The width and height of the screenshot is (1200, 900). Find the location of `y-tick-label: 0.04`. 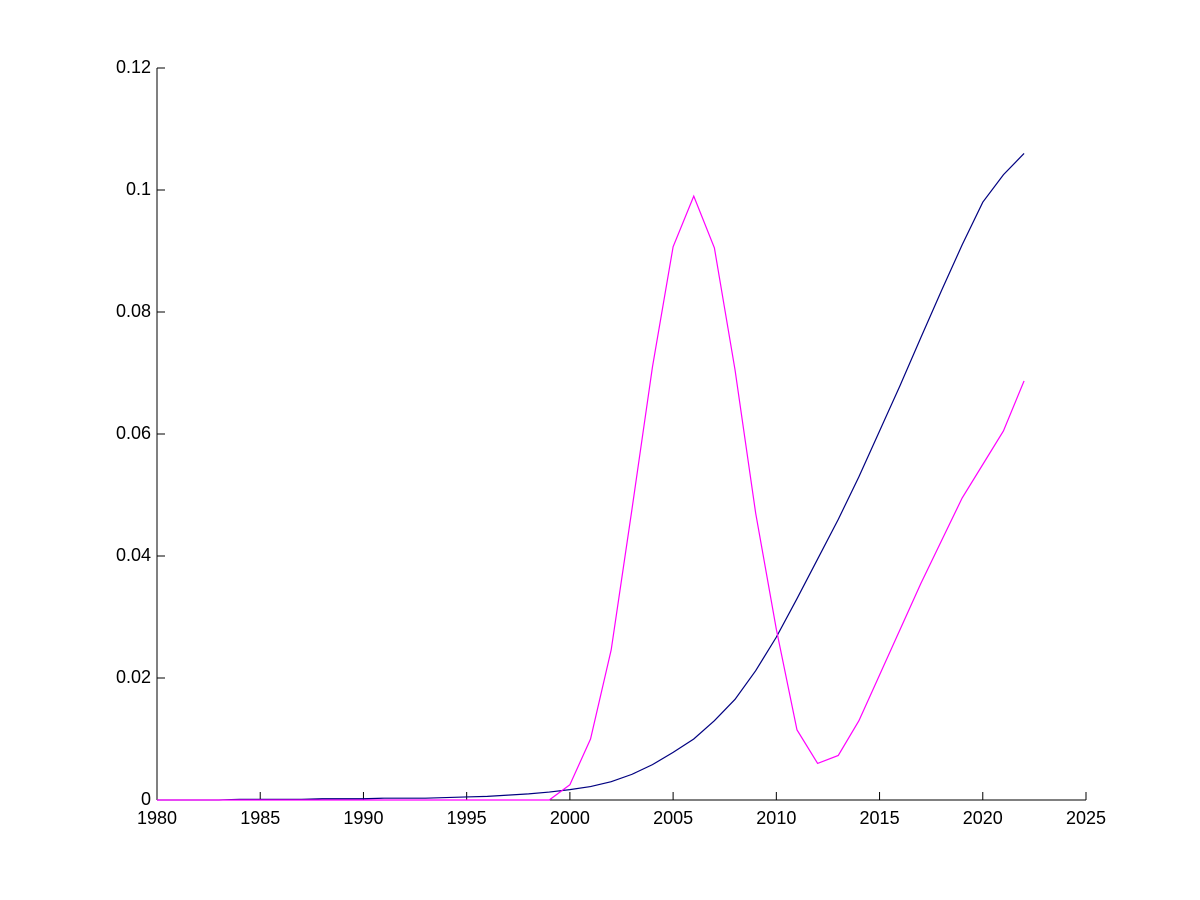

y-tick-label: 0.04 is located at coordinates (133, 555).